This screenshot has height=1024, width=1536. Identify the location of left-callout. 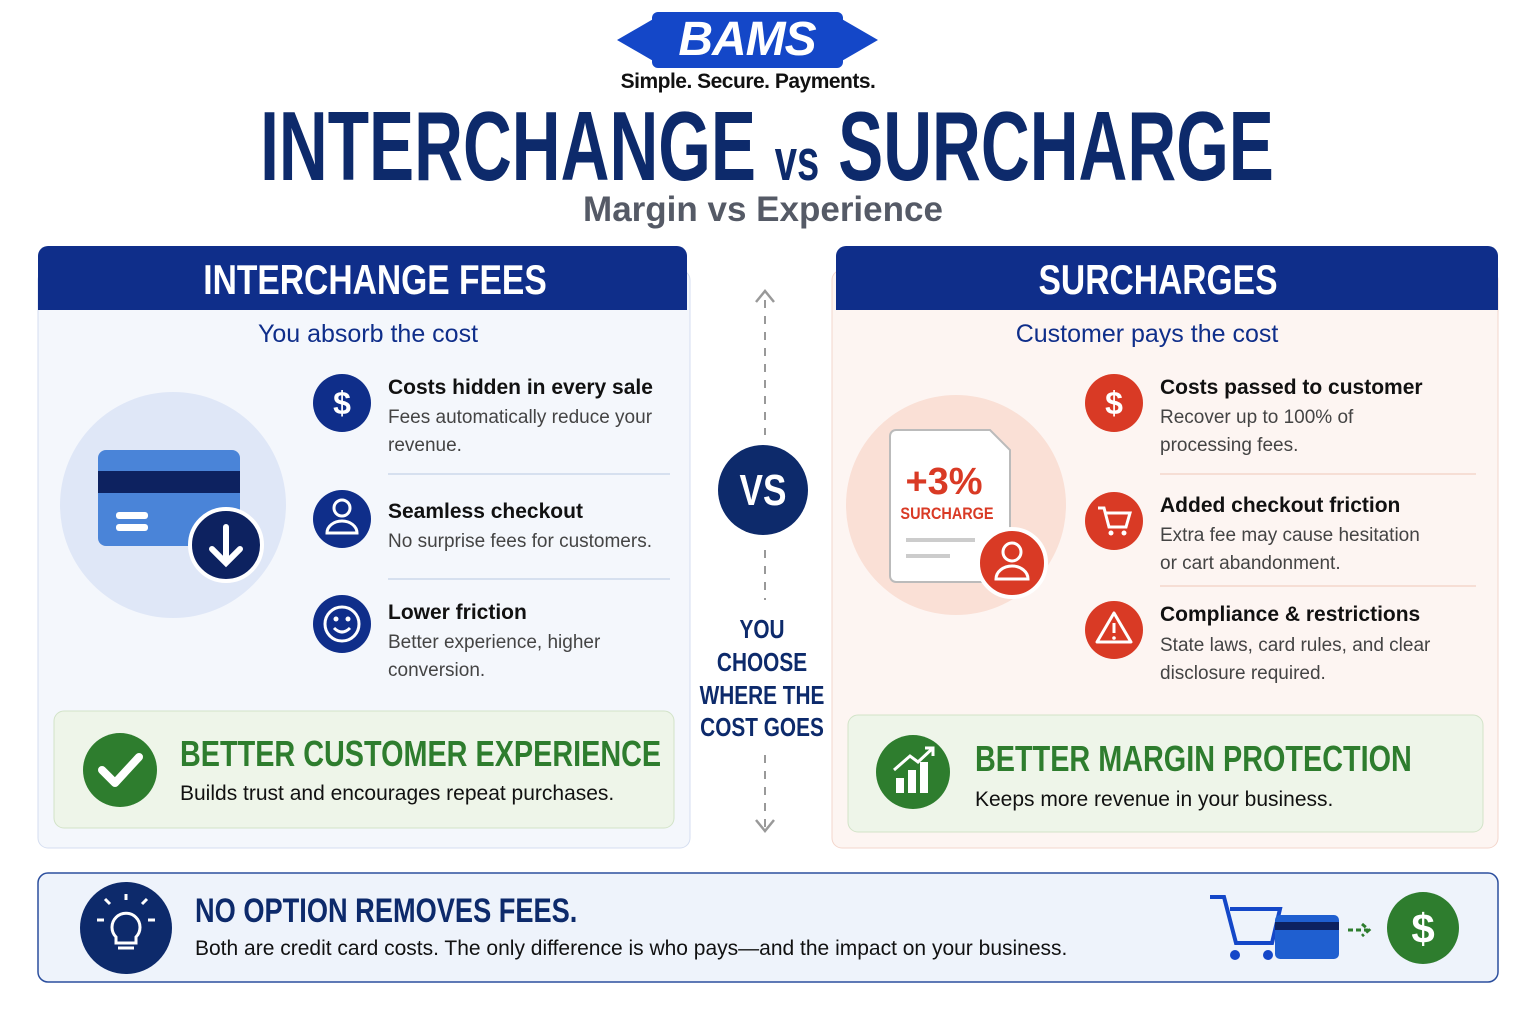
(364, 769).